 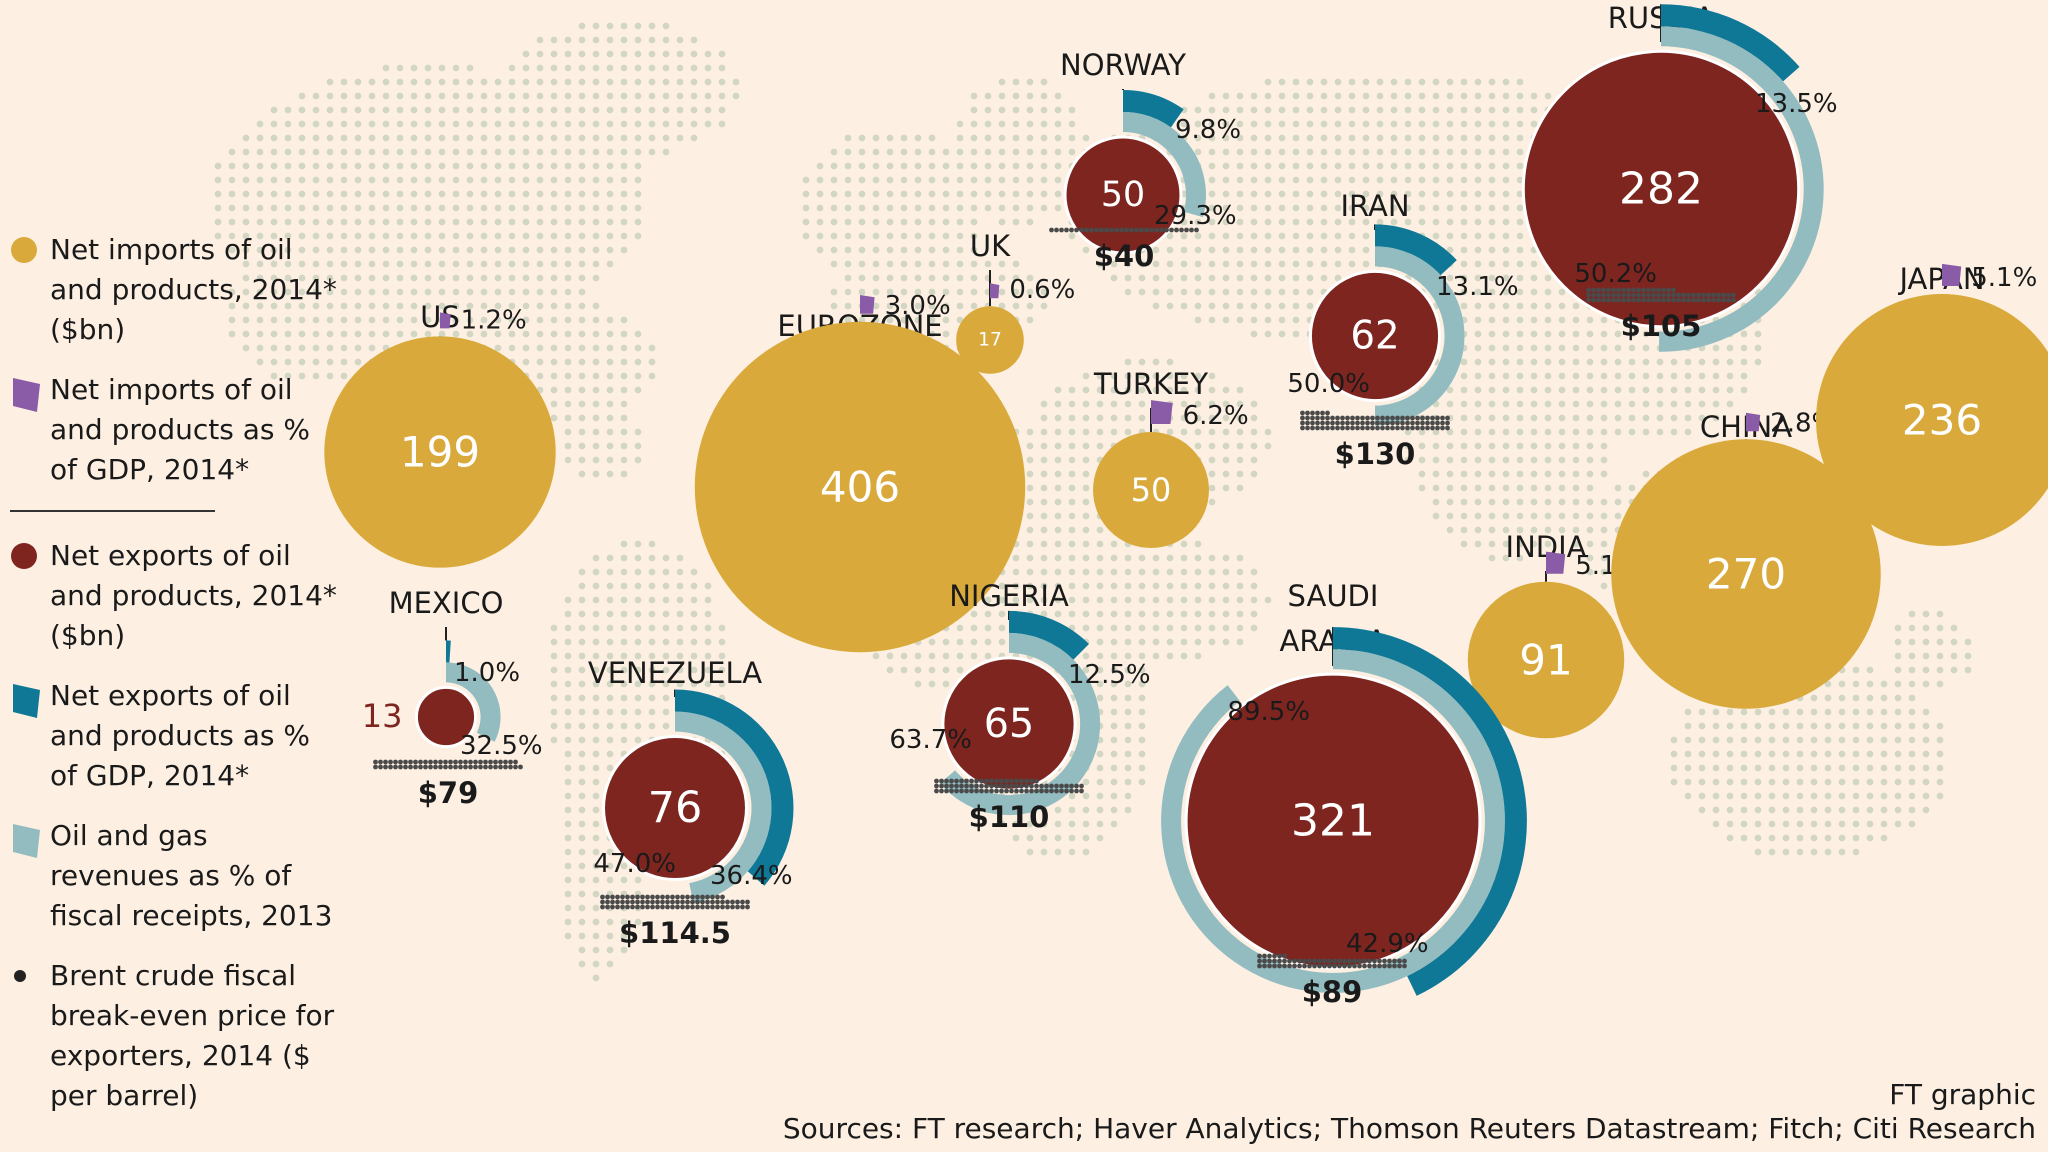 I want to click on breakeven-dot-venezuela, so click(x=617, y=902).